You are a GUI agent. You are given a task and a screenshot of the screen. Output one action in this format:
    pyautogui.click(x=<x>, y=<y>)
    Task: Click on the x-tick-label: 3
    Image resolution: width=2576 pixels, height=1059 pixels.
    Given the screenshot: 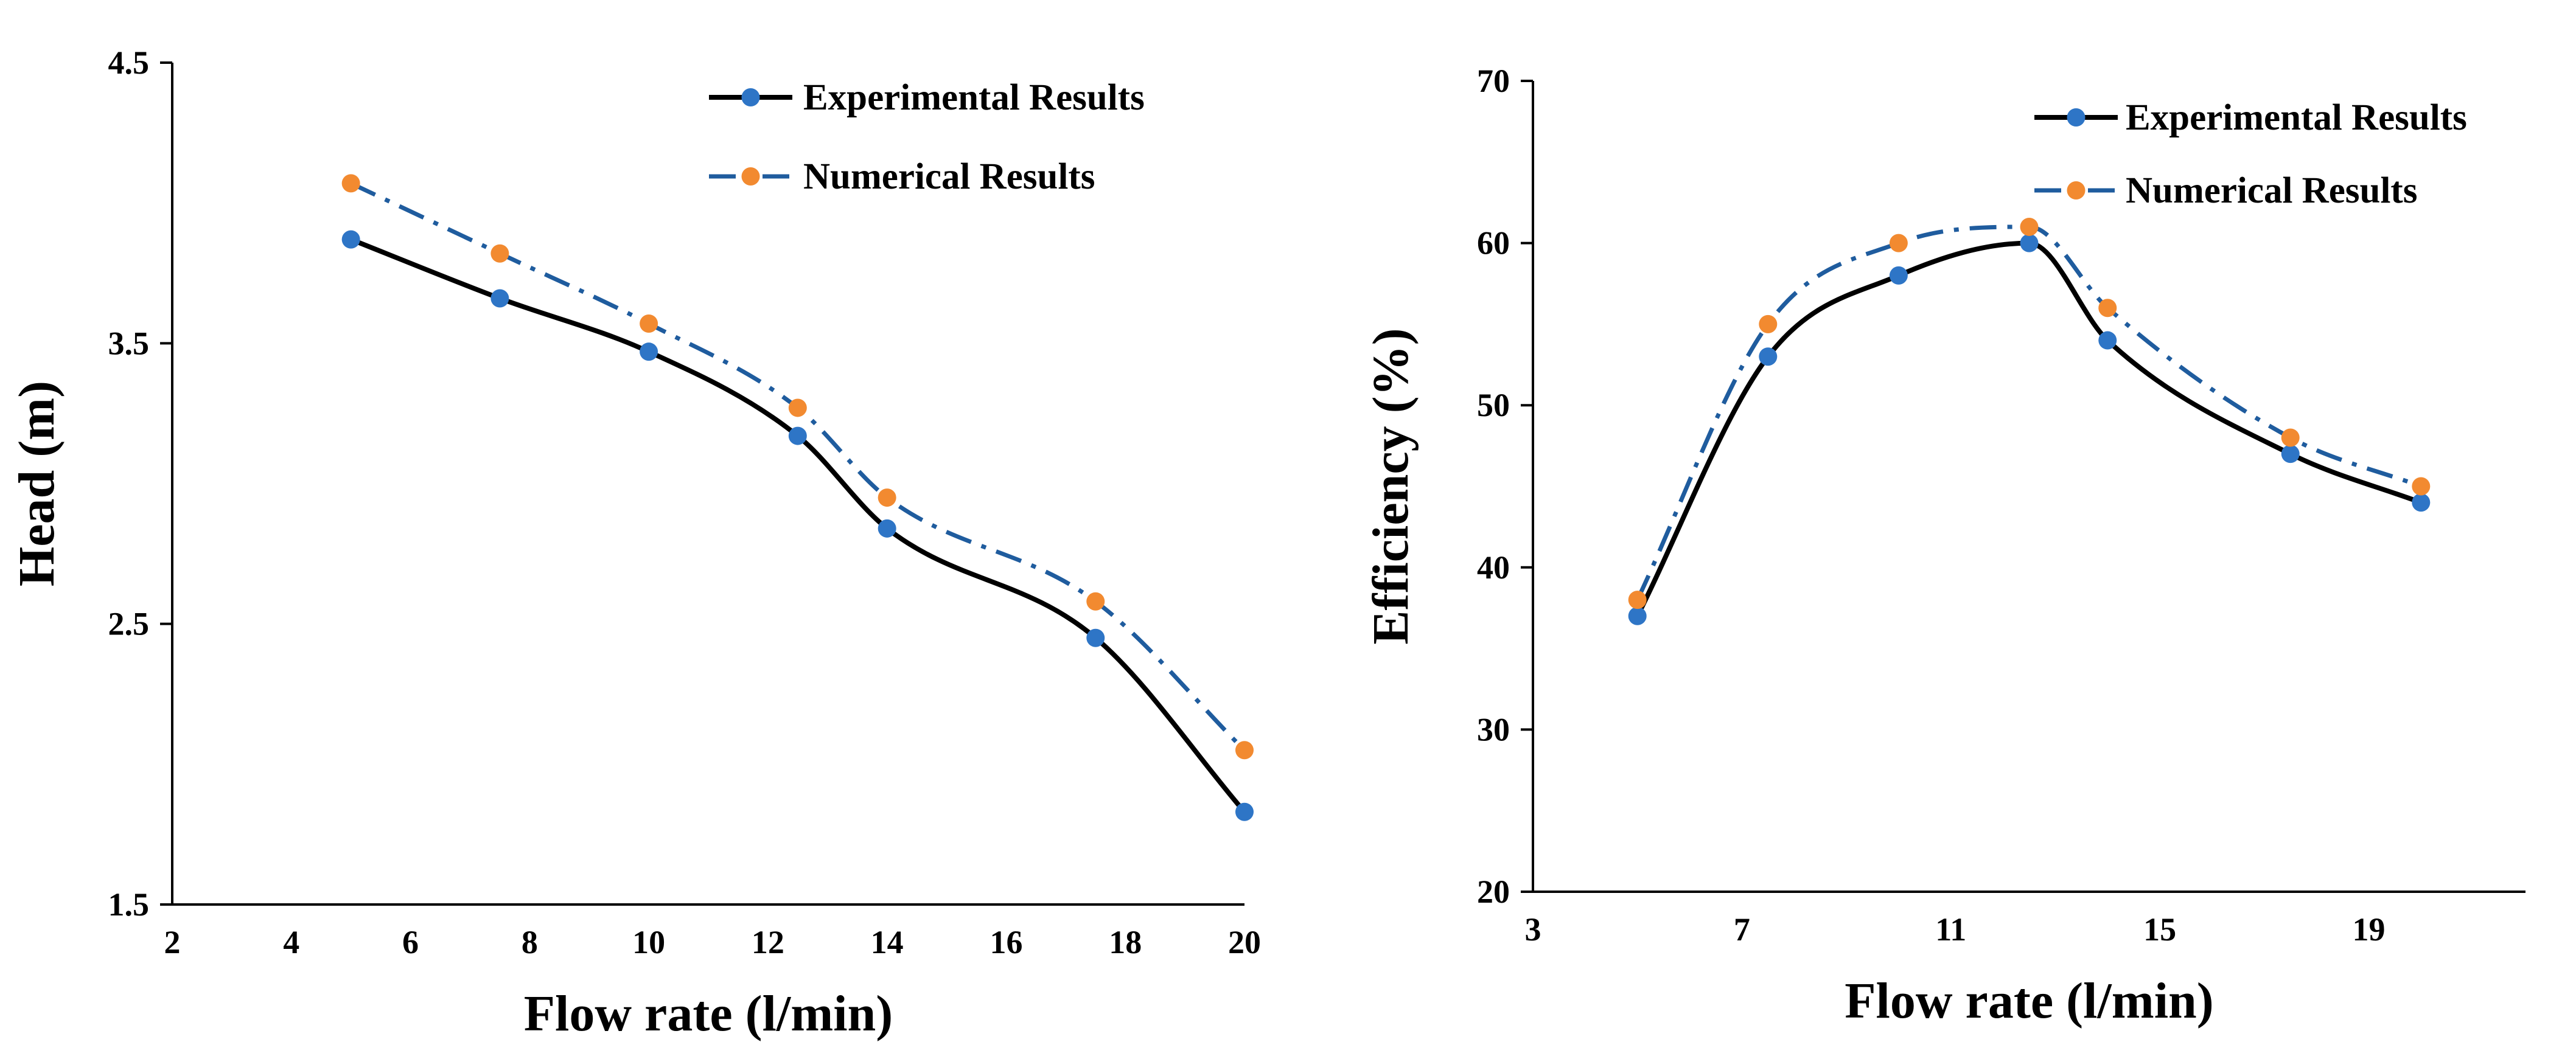 What is the action you would take?
    pyautogui.click(x=1533, y=929)
    